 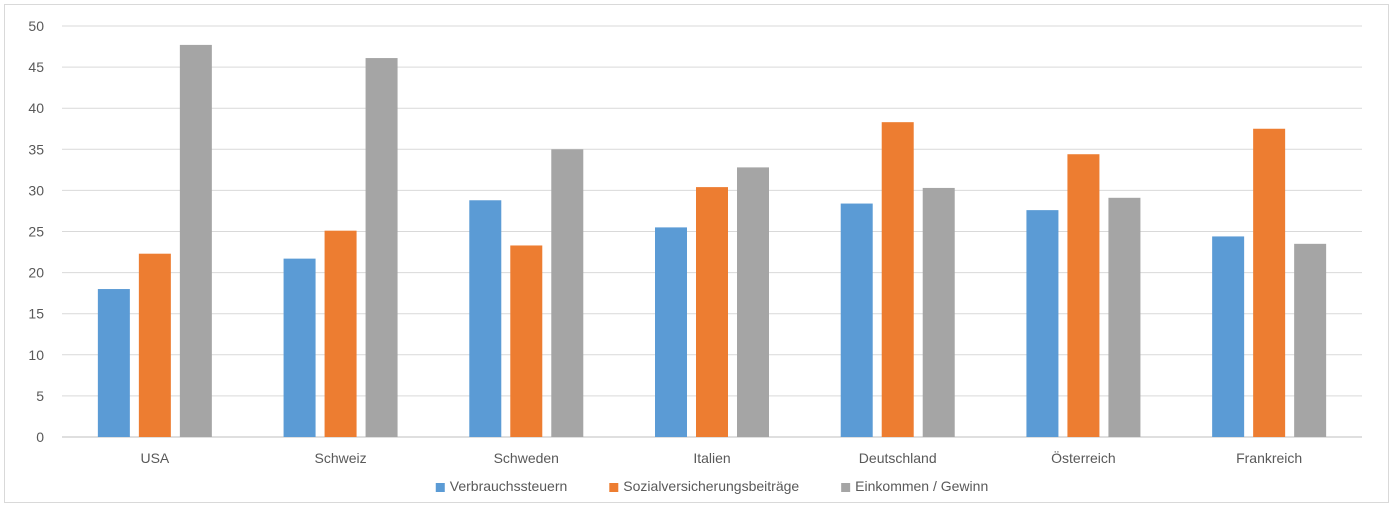 What do you see at coordinates (1124, 317) in the screenshot?
I see `bar-3-österreich` at bounding box center [1124, 317].